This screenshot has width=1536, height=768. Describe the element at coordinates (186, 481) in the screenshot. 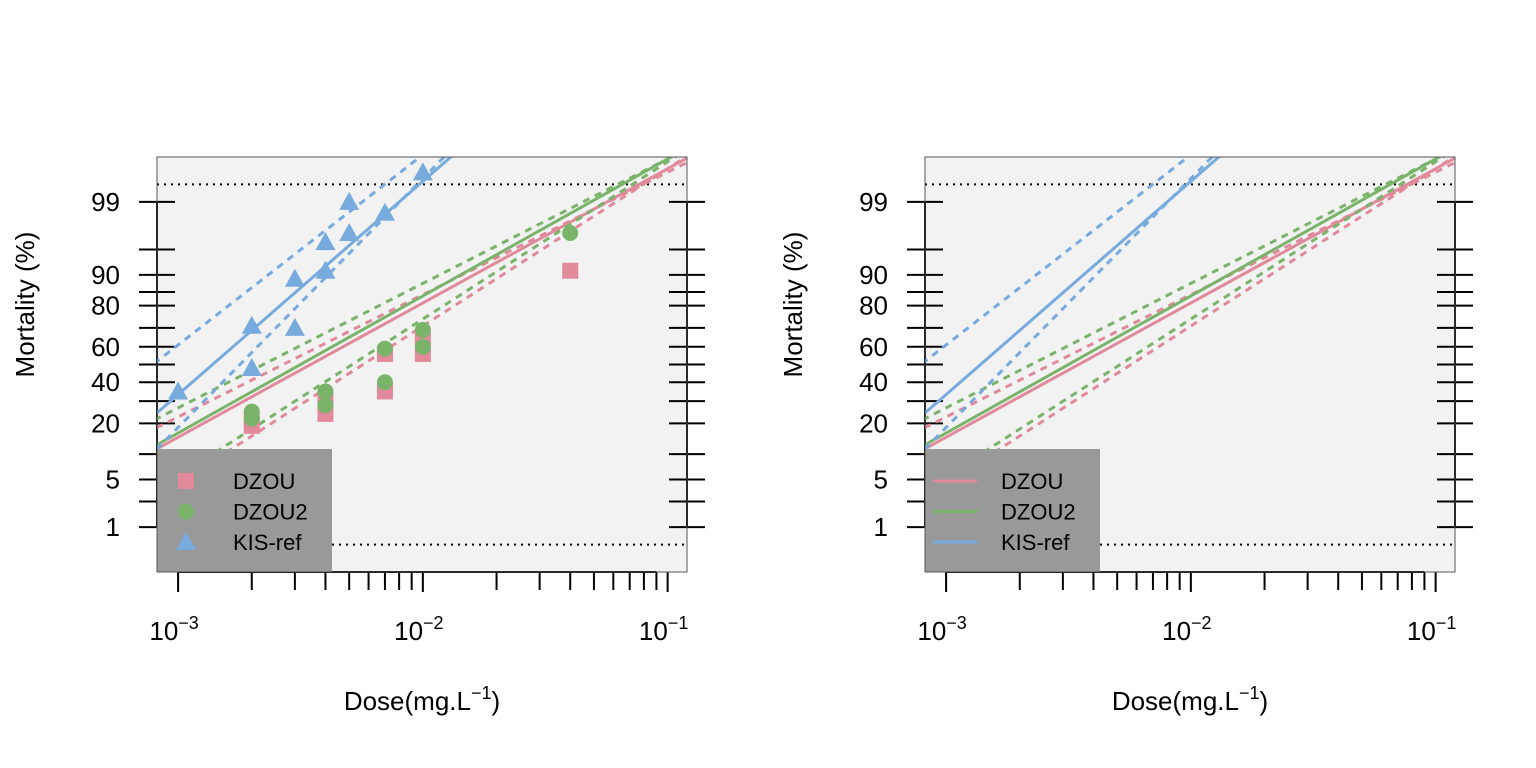

I see `legend-key-dzou` at that location.